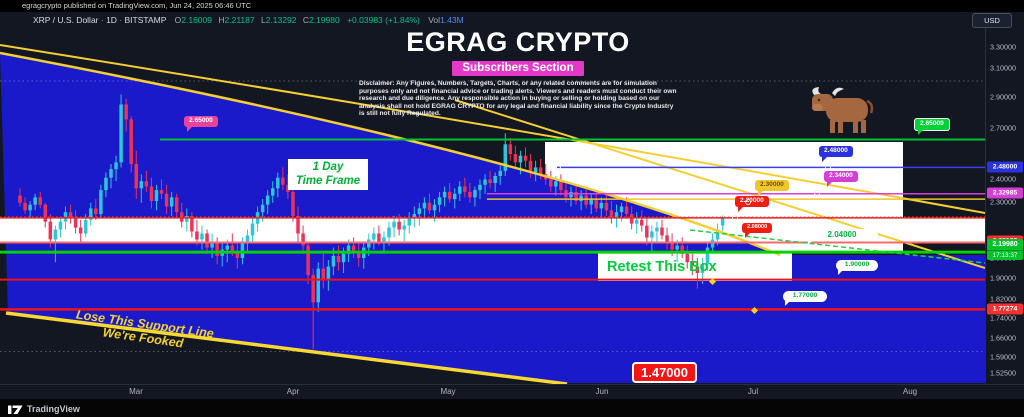 The height and width of the screenshot is (417, 1024). What do you see at coordinates (1003, 128) in the screenshot?
I see `price-tick: 2.70000` at bounding box center [1003, 128].